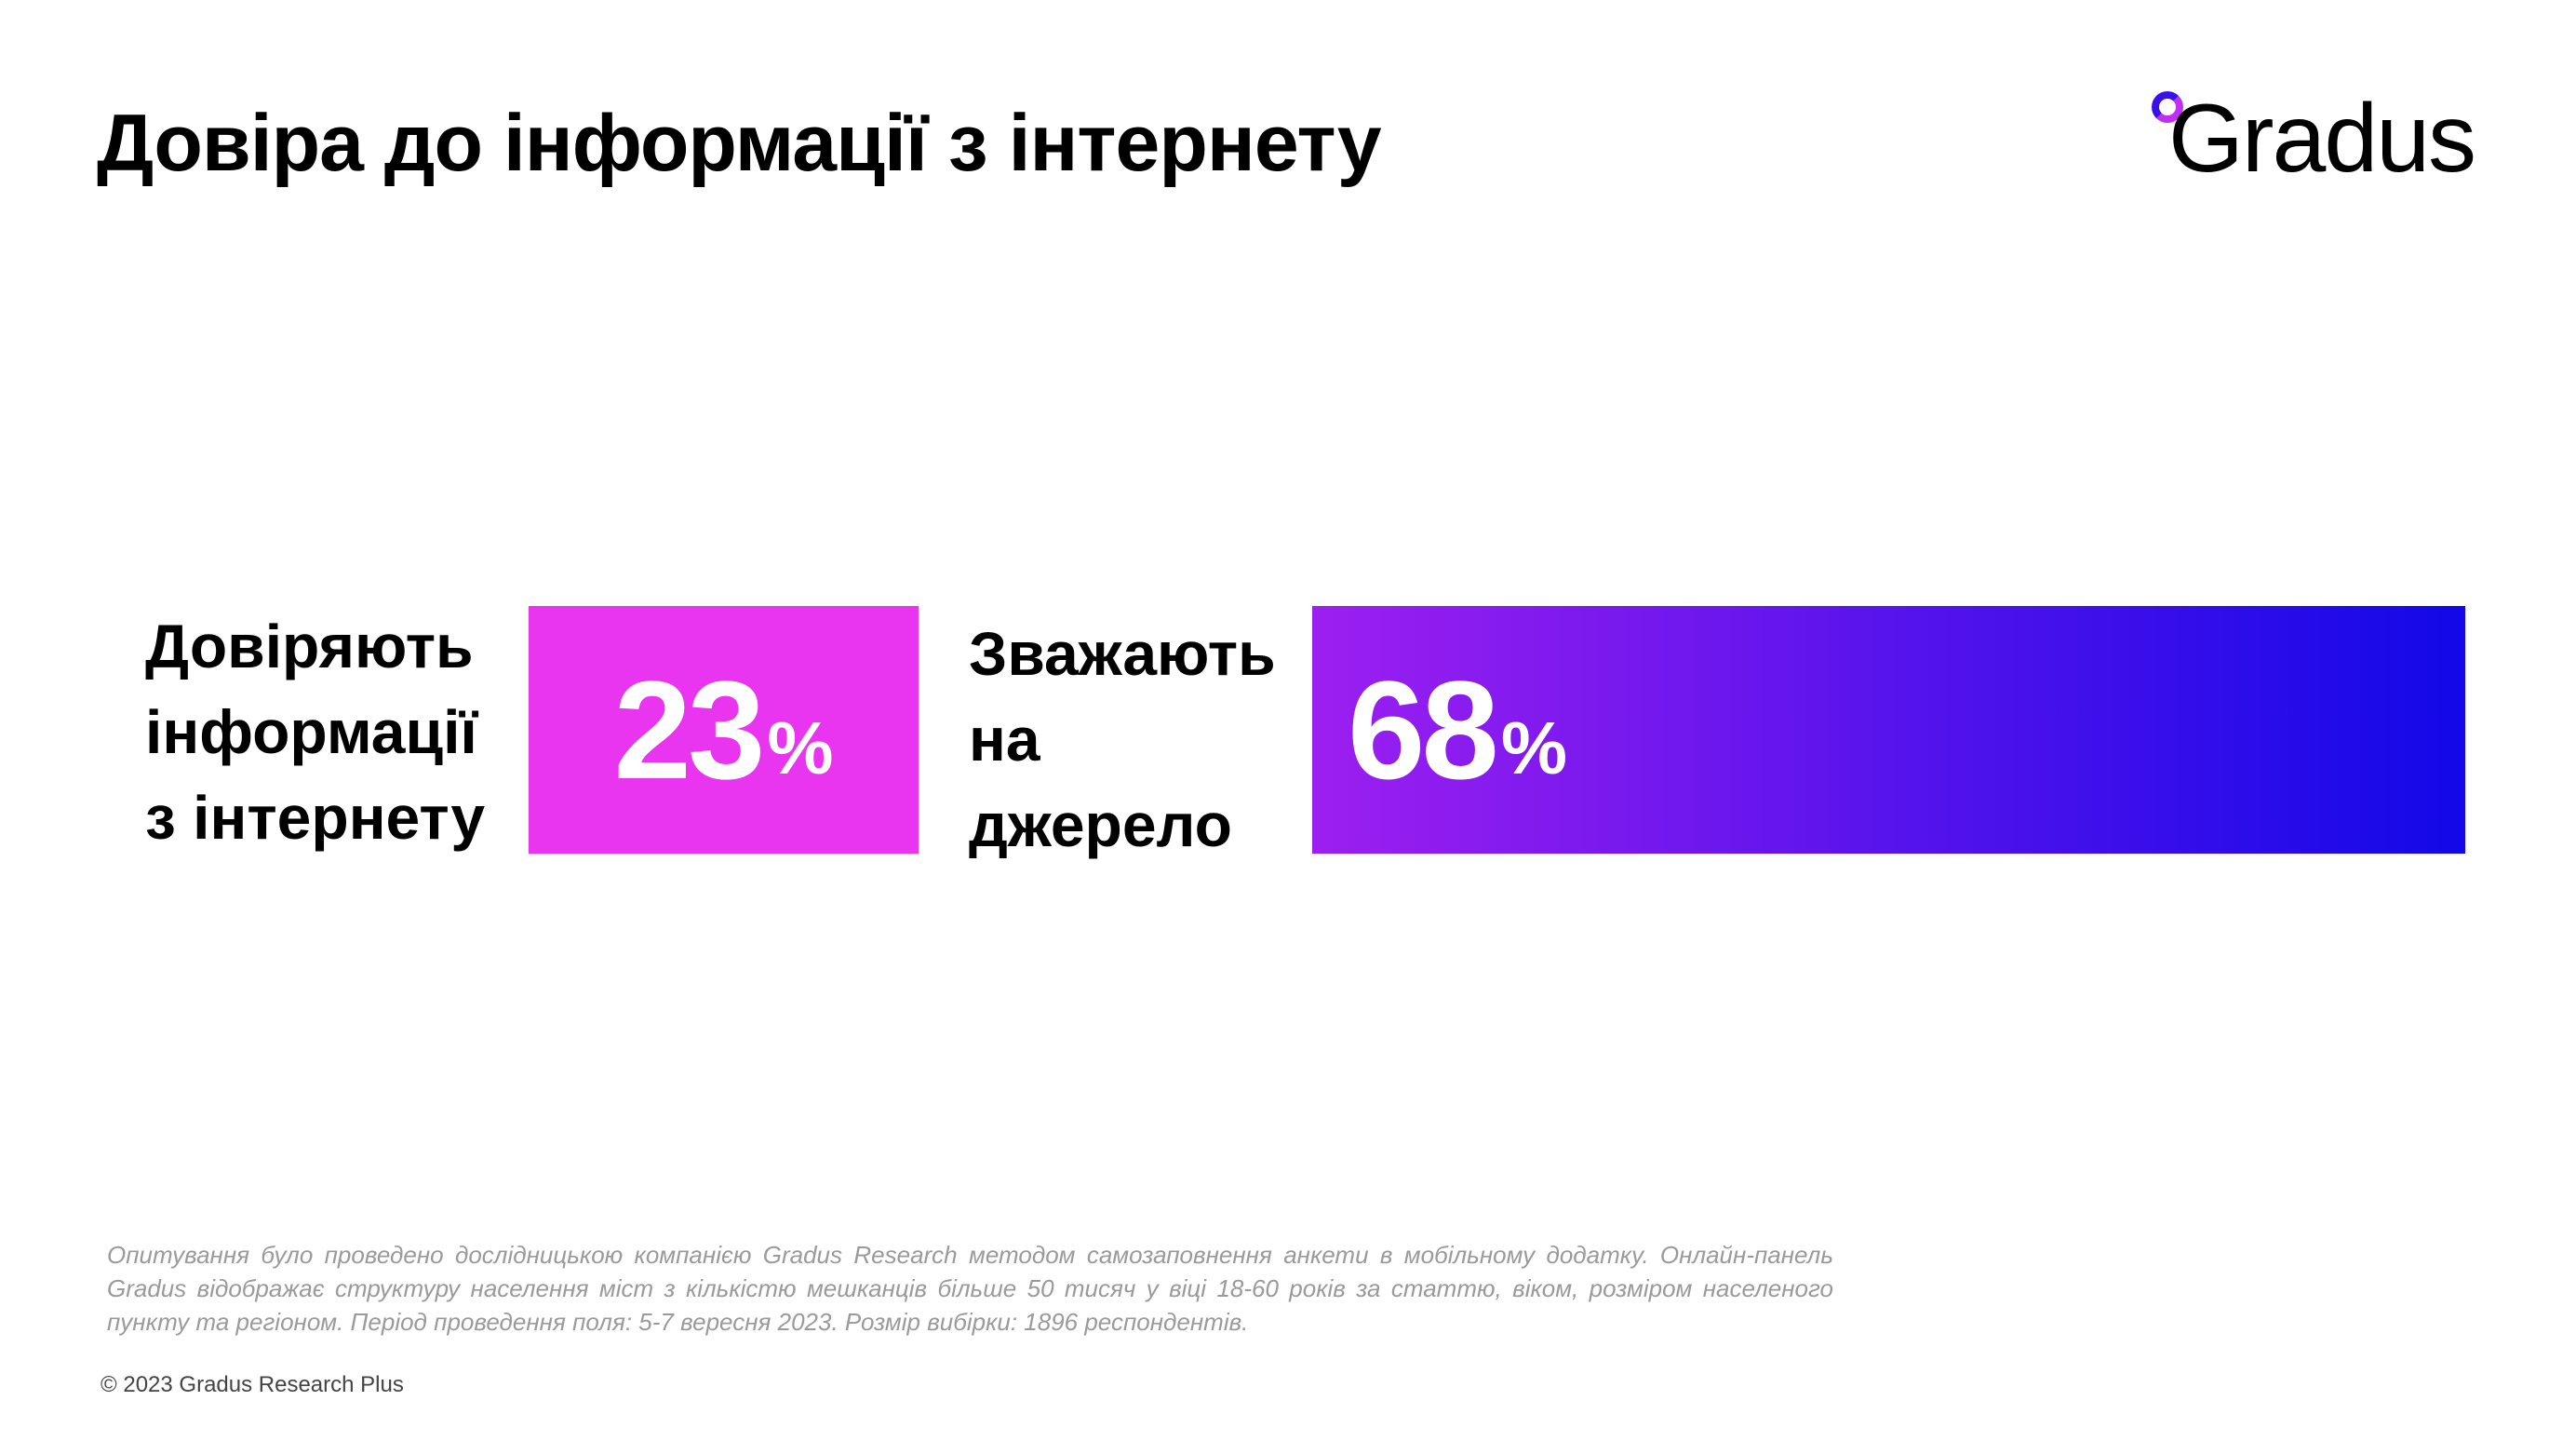  I want to click on gradus-logo: Gradus, so click(2328, 139).